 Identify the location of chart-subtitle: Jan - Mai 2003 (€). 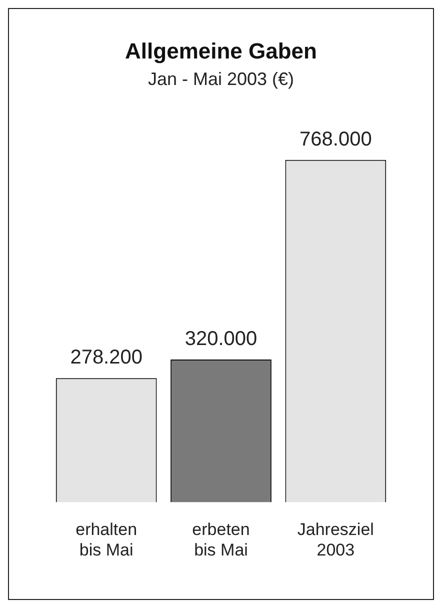
(221, 79).